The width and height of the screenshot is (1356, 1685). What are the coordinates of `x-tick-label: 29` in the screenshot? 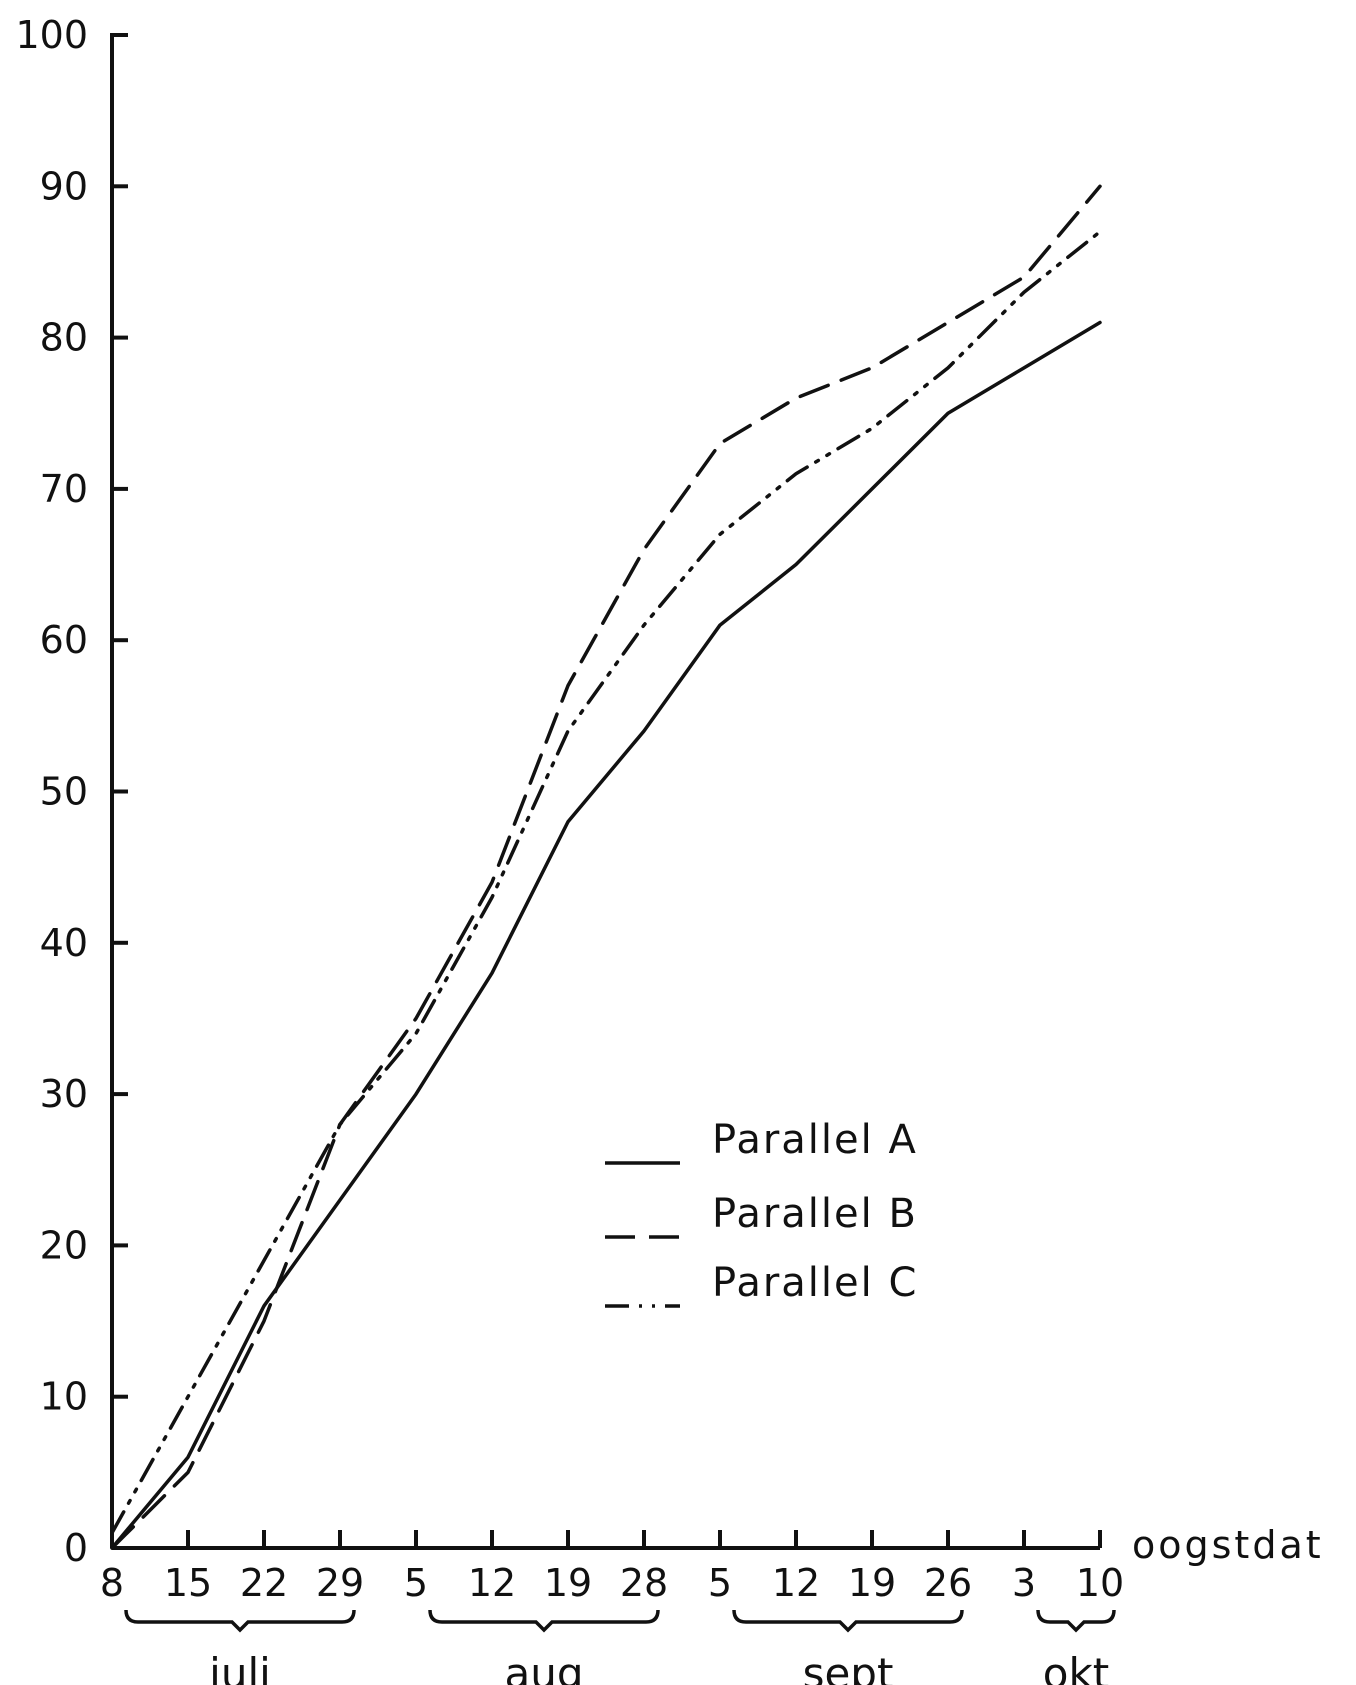 It's located at (340, 1583).